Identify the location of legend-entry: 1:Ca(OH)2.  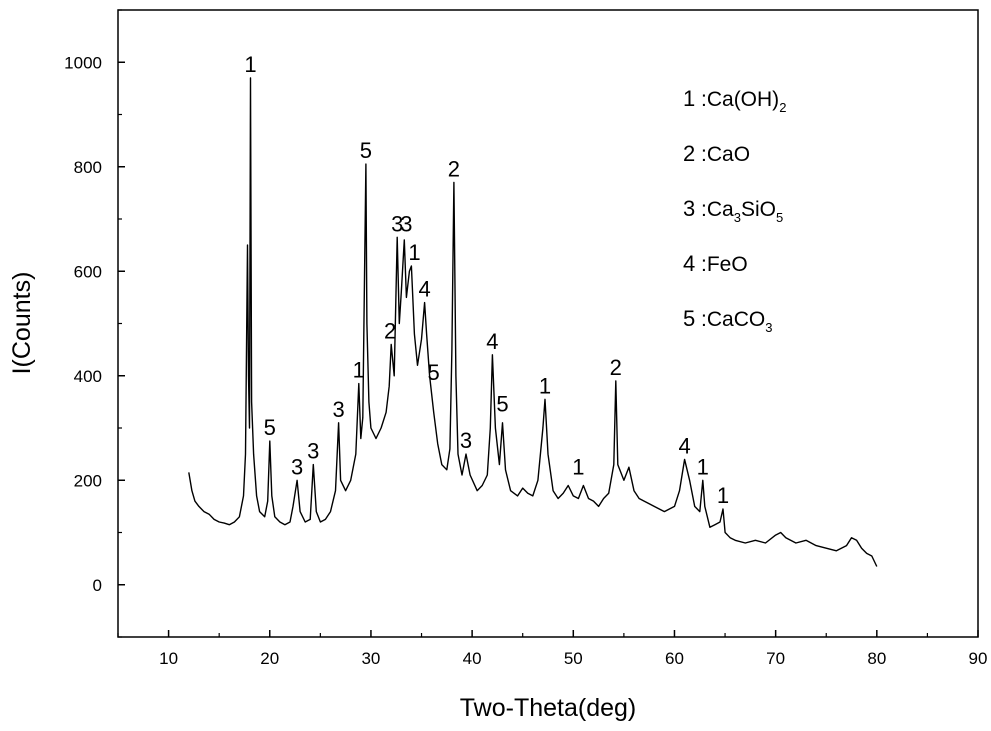
(734, 100).